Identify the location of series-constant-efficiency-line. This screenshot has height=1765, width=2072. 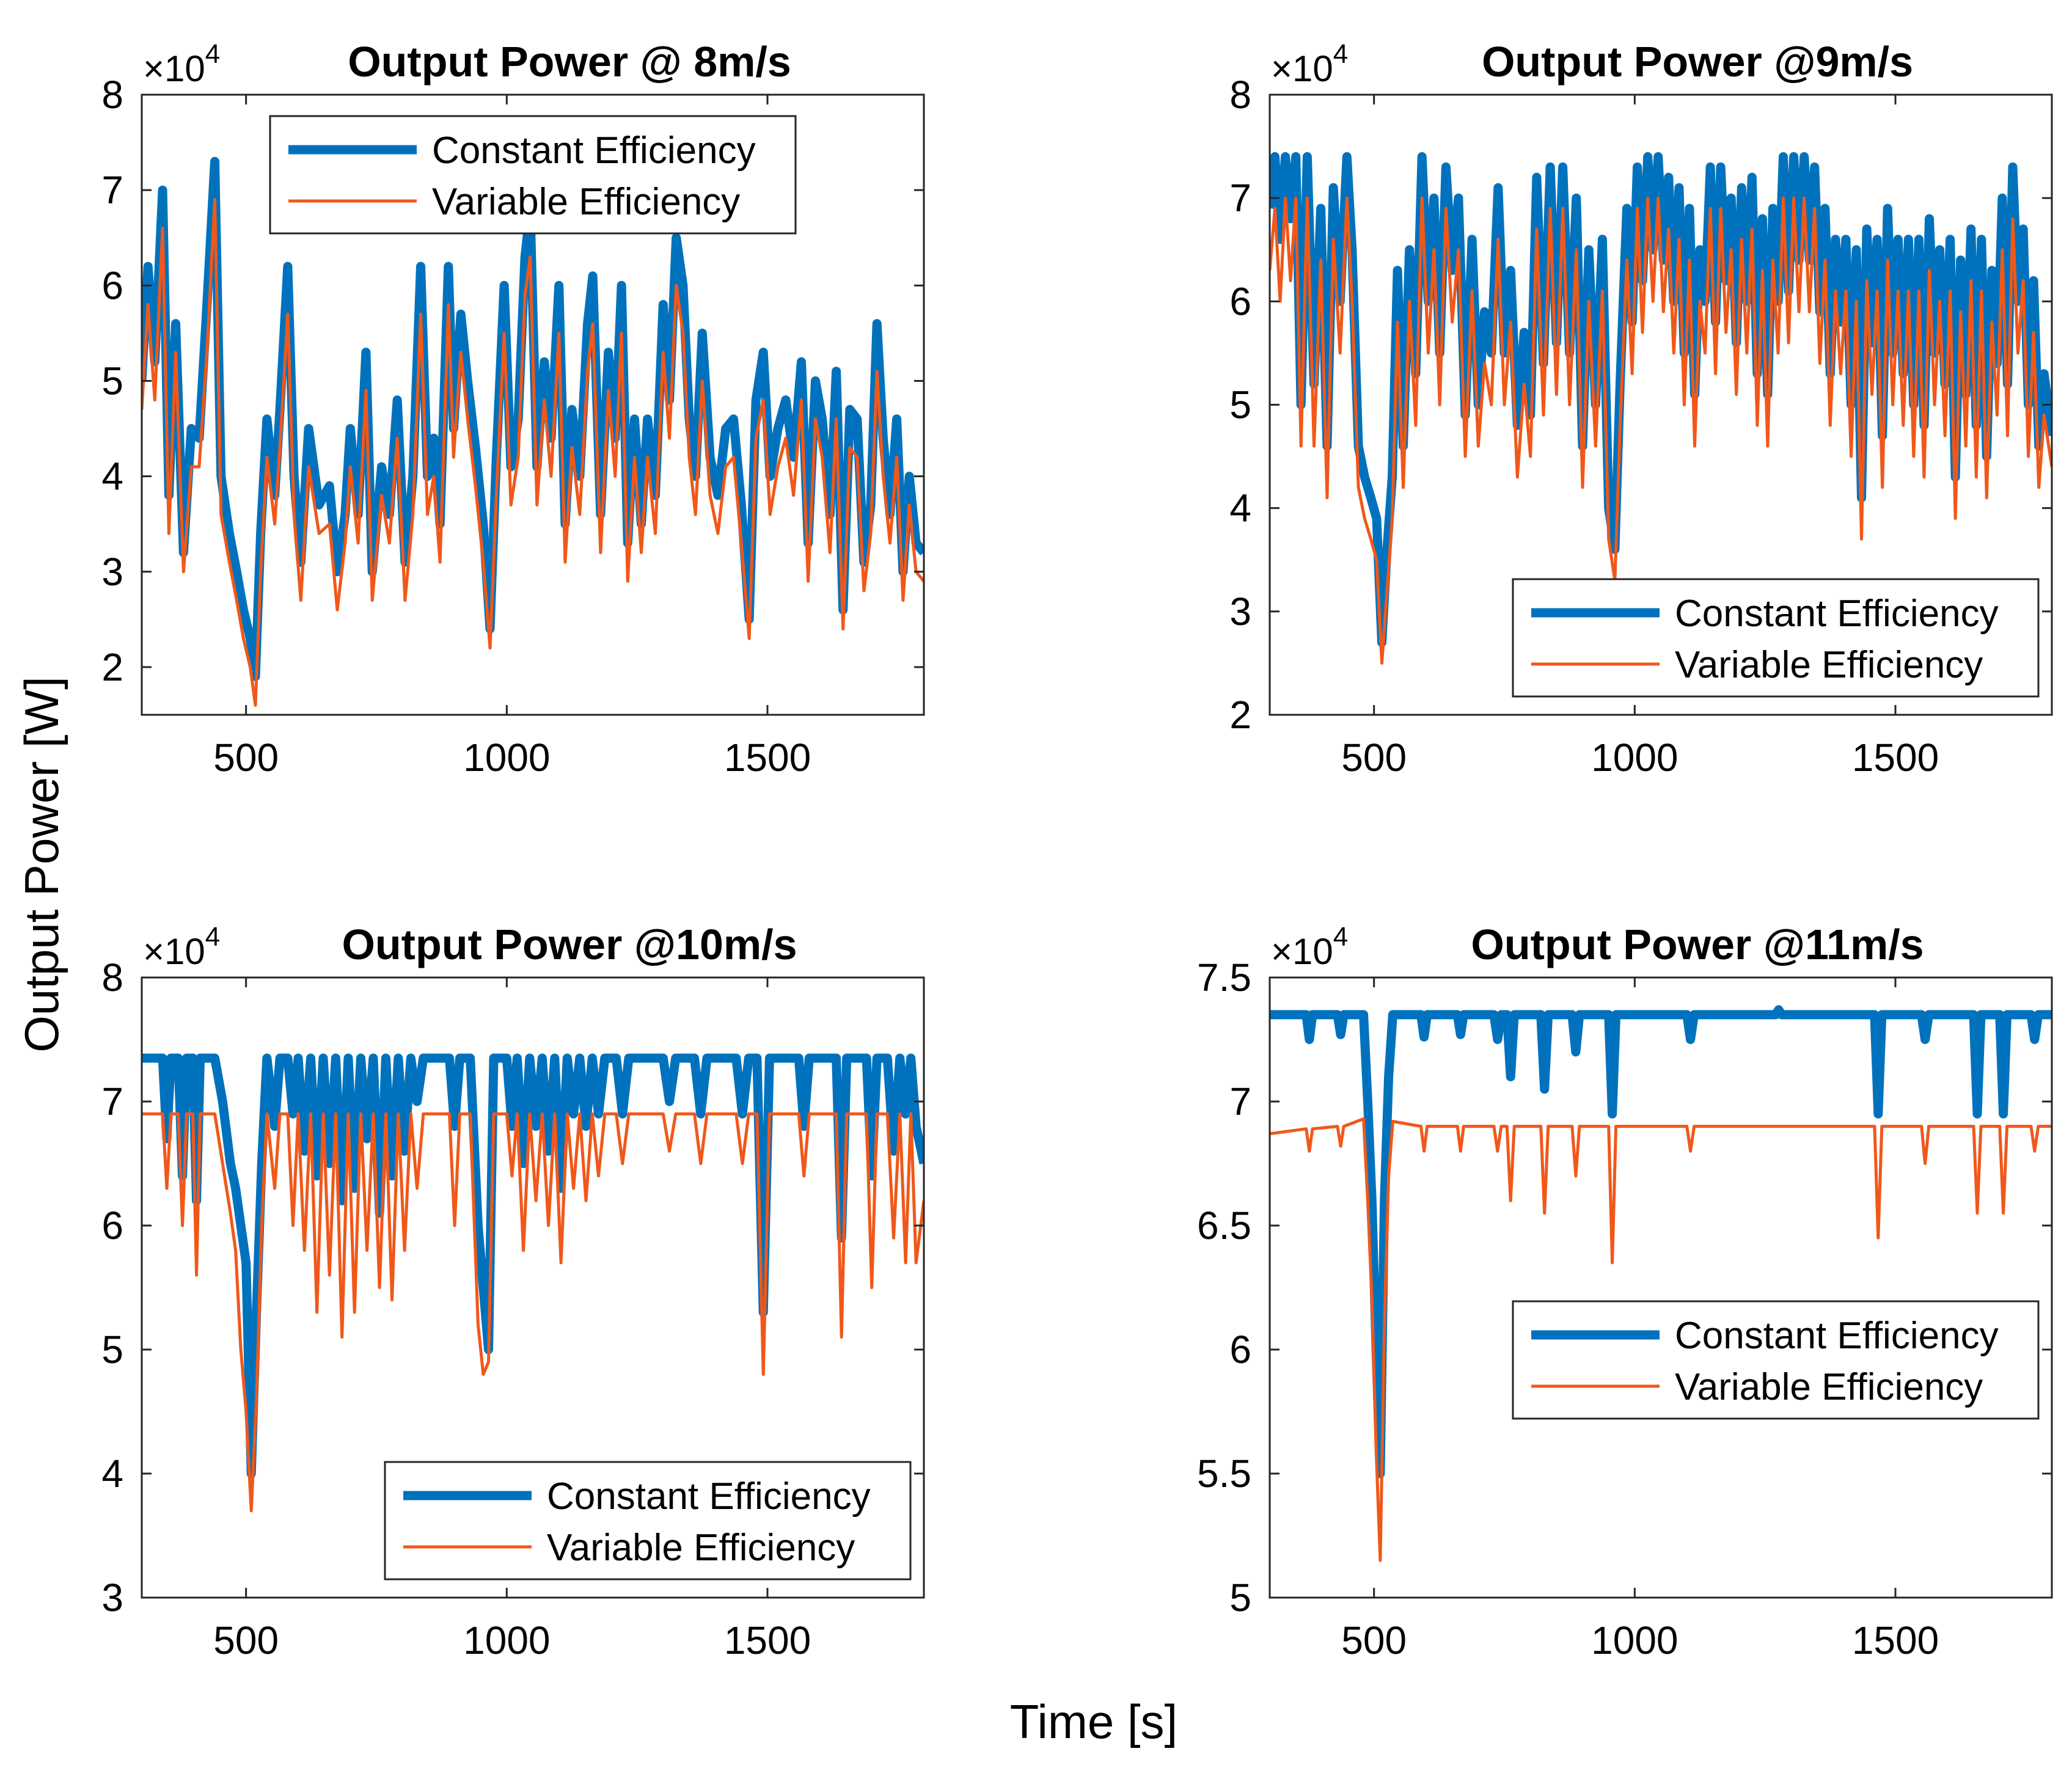
(1661, 1241).